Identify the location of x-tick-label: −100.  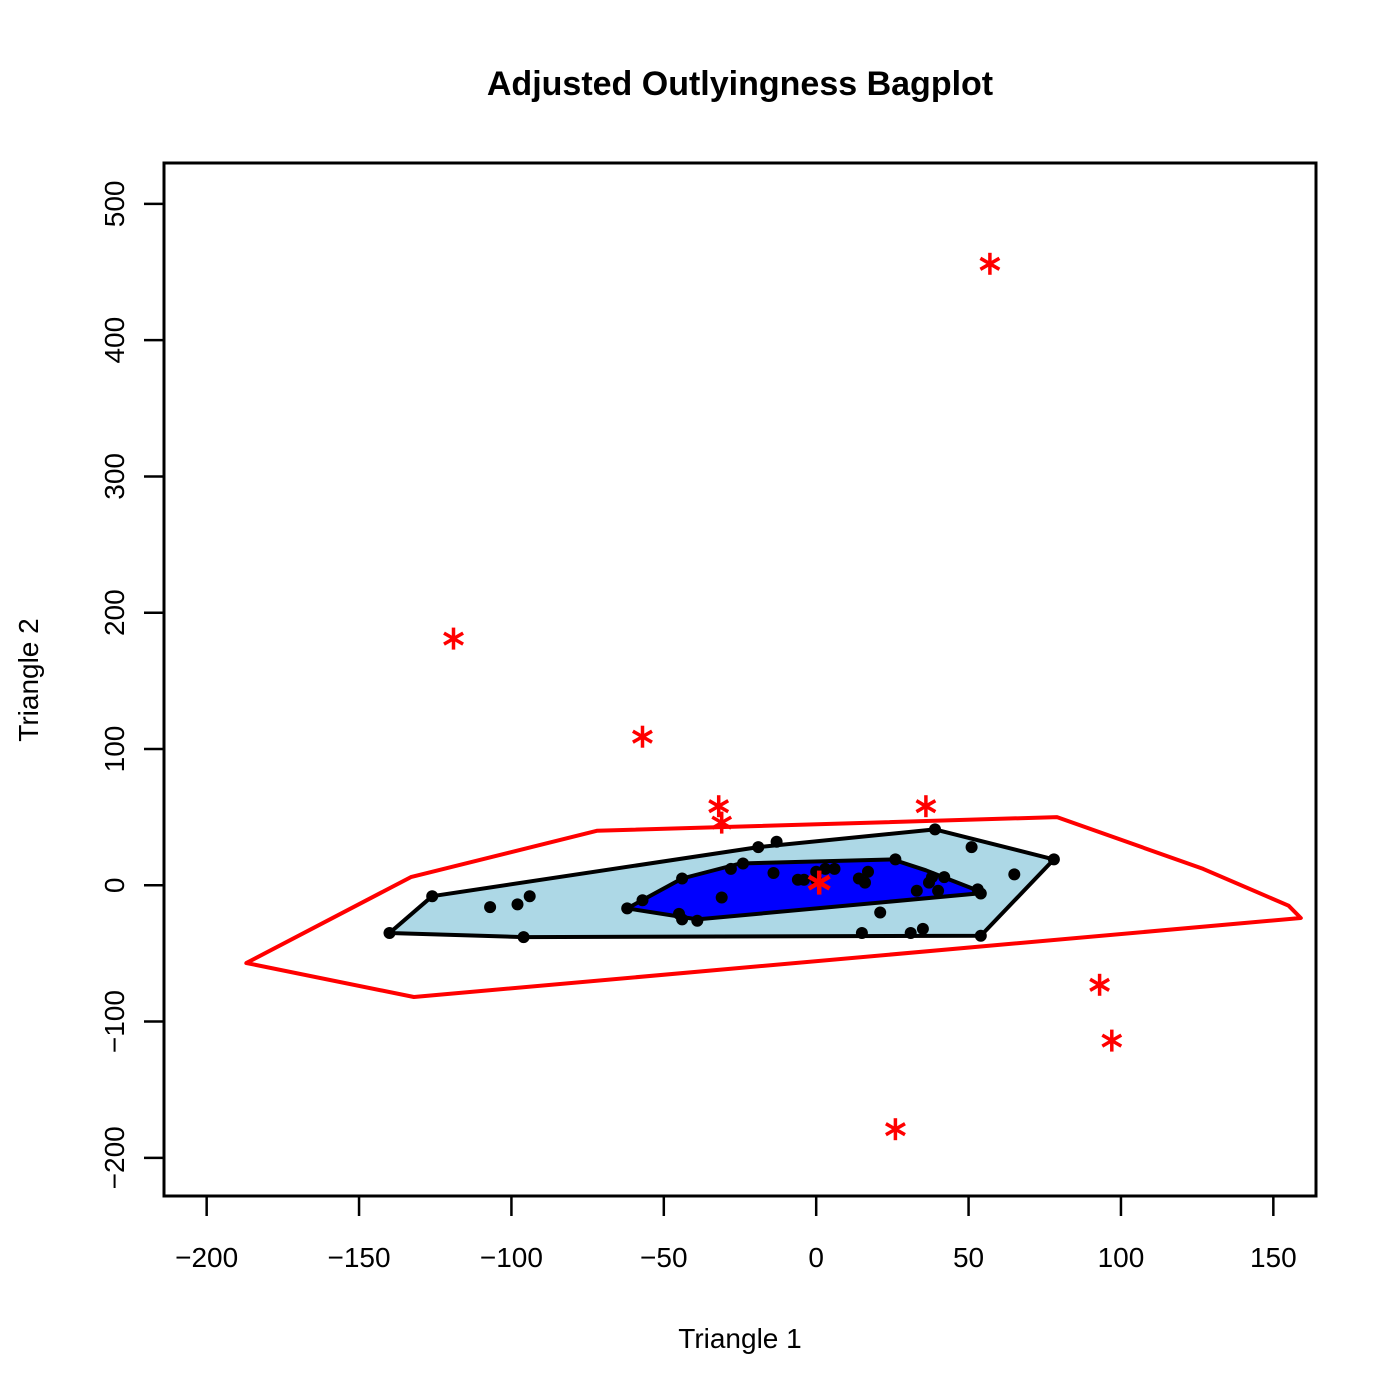
(511, 1257).